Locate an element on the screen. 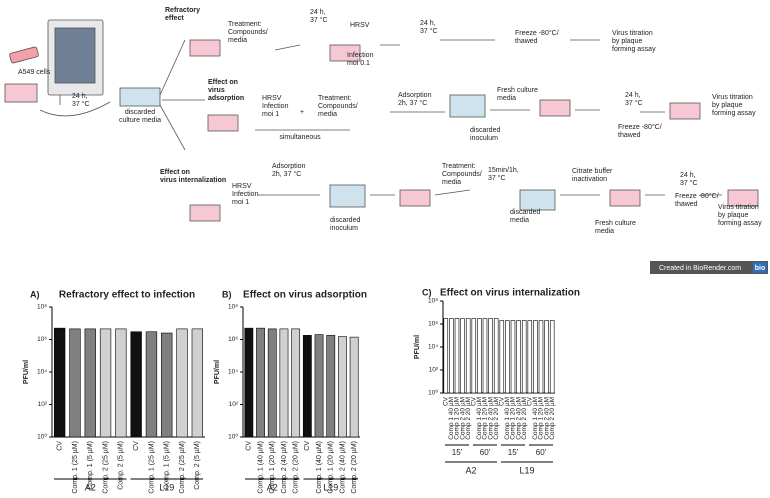 The width and height of the screenshot is (770, 498). diagram-label: discarded is located at coordinates (345, 220).